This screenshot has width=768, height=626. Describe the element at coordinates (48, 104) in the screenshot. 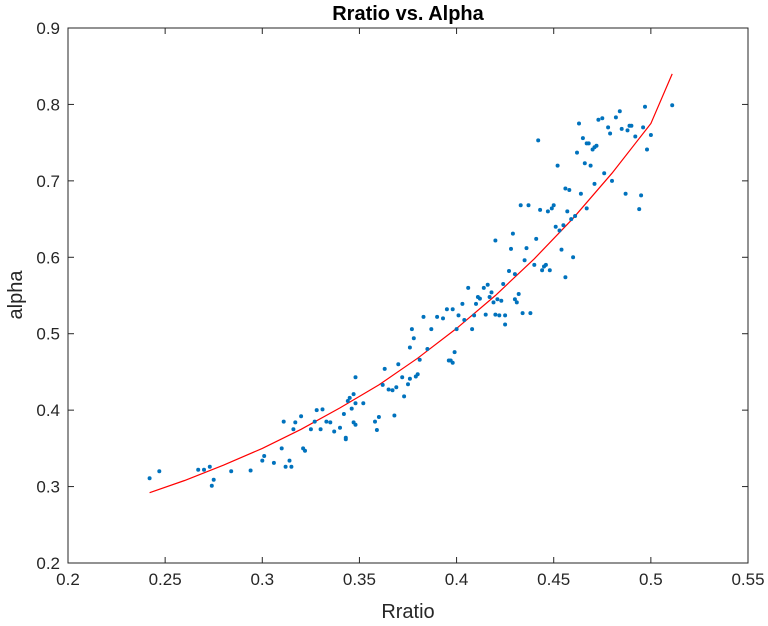

I see `y-tick-label: 0.8` at that location.